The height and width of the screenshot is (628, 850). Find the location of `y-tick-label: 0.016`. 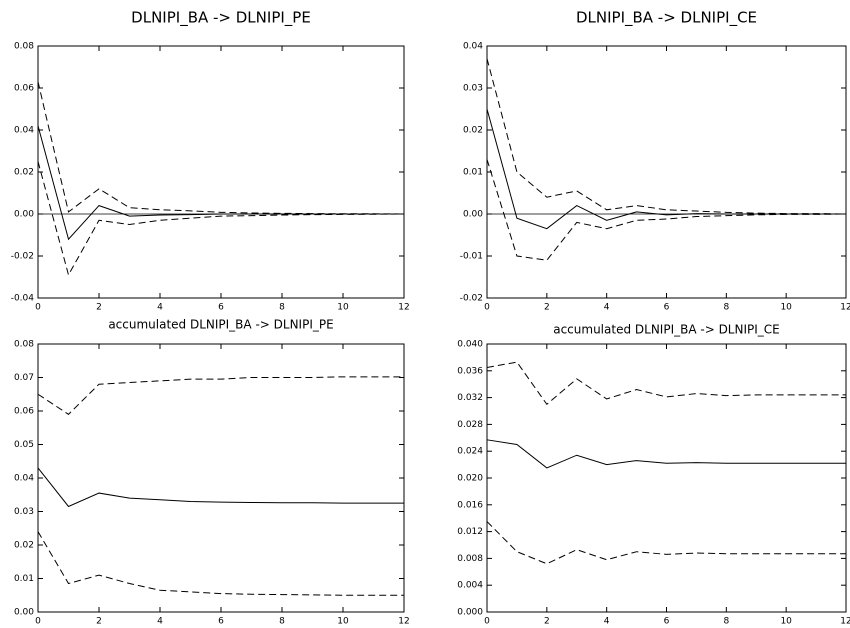

y-tick-label: 0.016 is located at coordinates (470, 505).